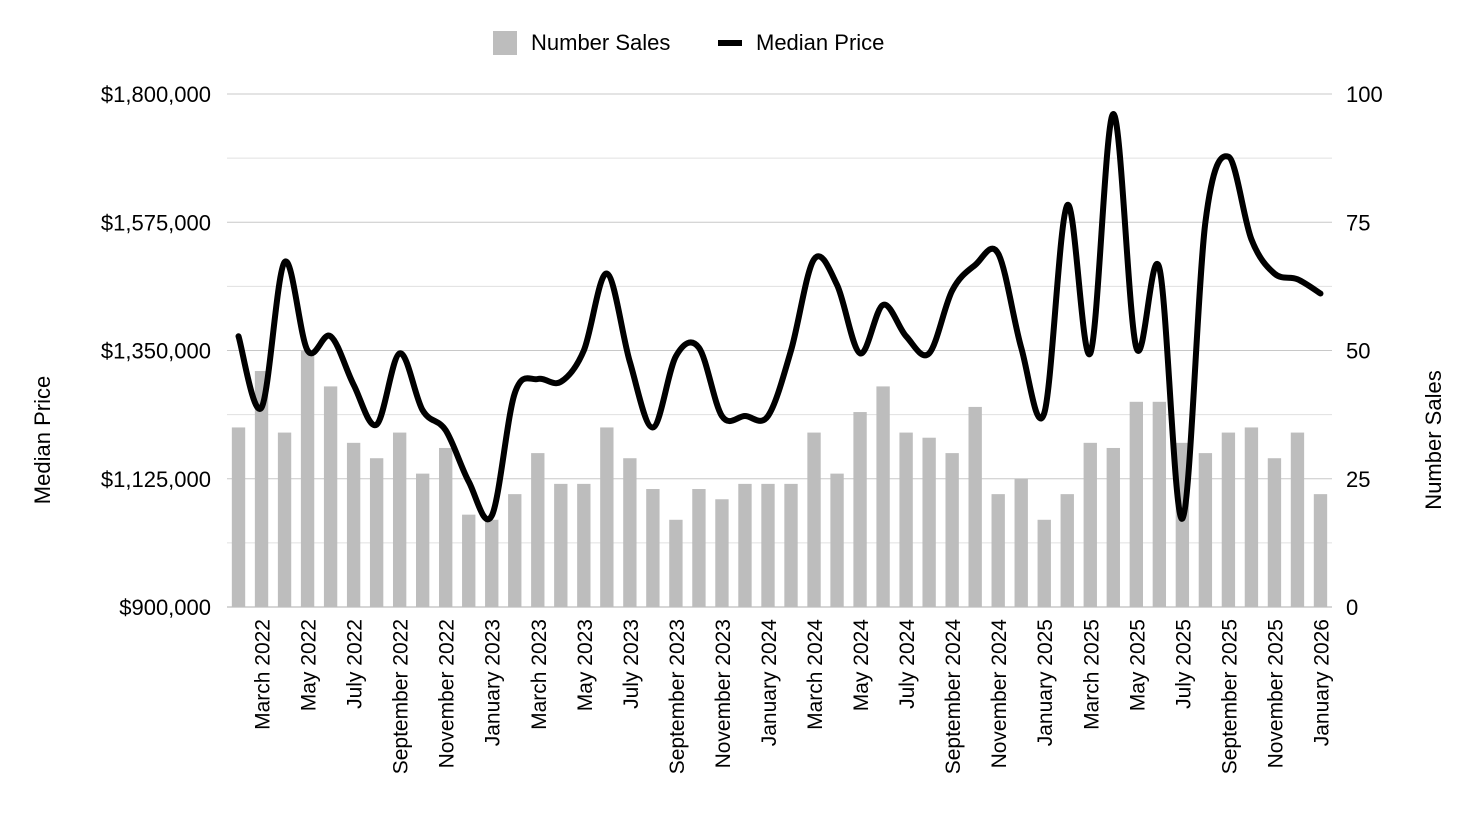  I want to click on x-tick-label: January 2023, so click(493, 682).